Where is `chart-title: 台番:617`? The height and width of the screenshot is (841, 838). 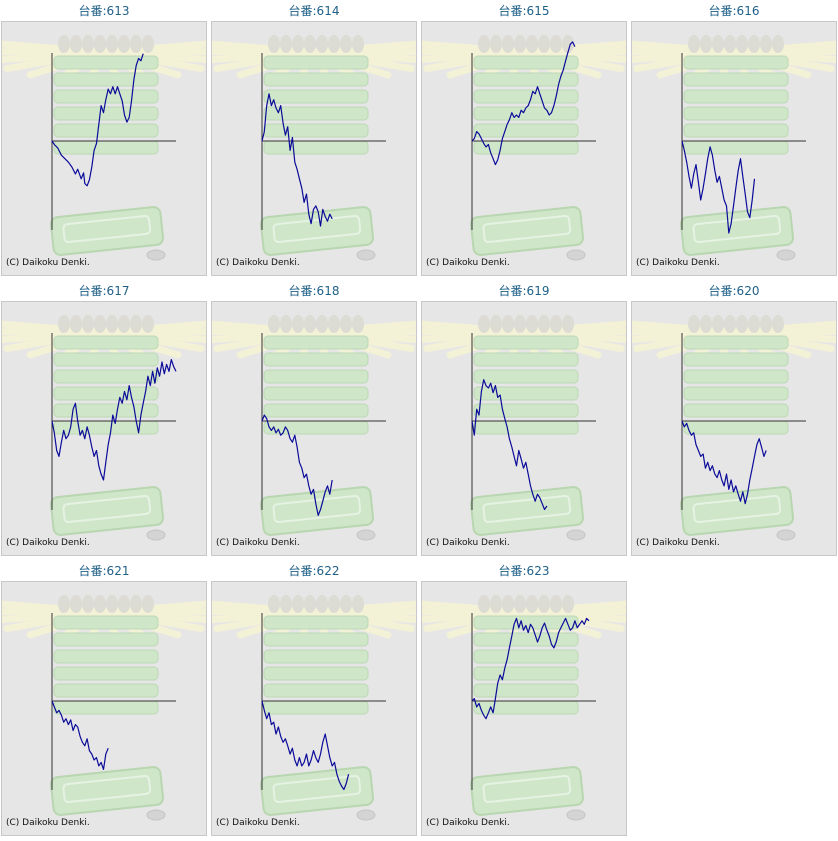 chart-title: 台番:617 is located at coordinates (104, 291).